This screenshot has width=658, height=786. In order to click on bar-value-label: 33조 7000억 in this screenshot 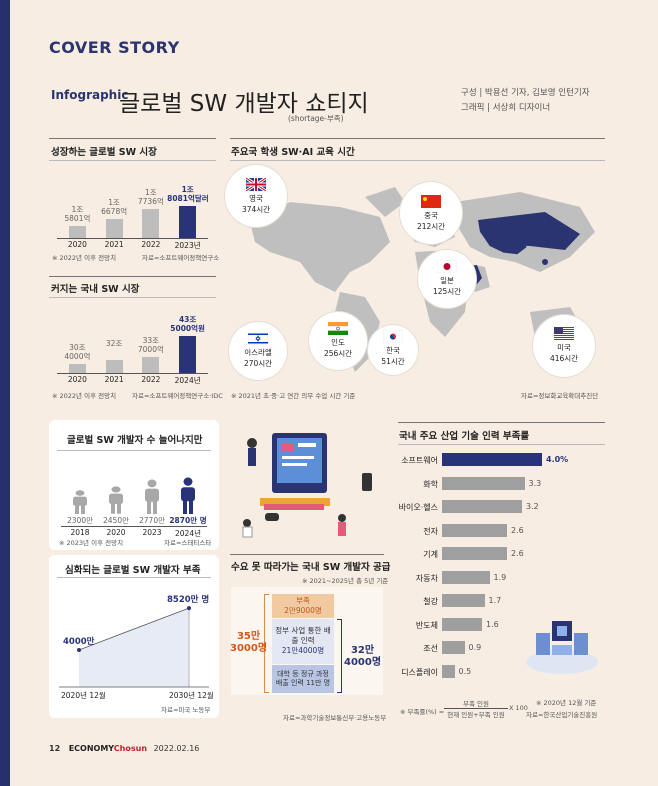, I will do `click(150, 344)`.